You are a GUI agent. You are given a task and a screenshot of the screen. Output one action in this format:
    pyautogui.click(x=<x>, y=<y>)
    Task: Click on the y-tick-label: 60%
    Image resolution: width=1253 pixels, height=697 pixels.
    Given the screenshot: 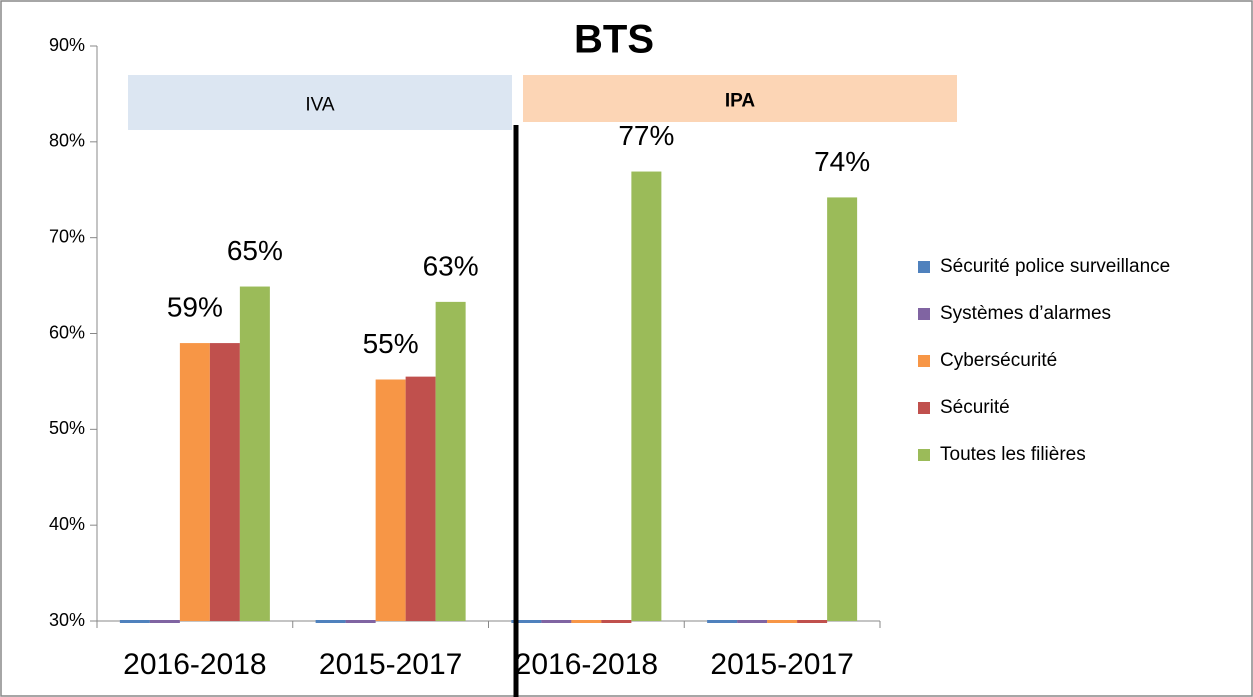 What is the action you would take?
    pyautogui.click(x=67, y=332)
    